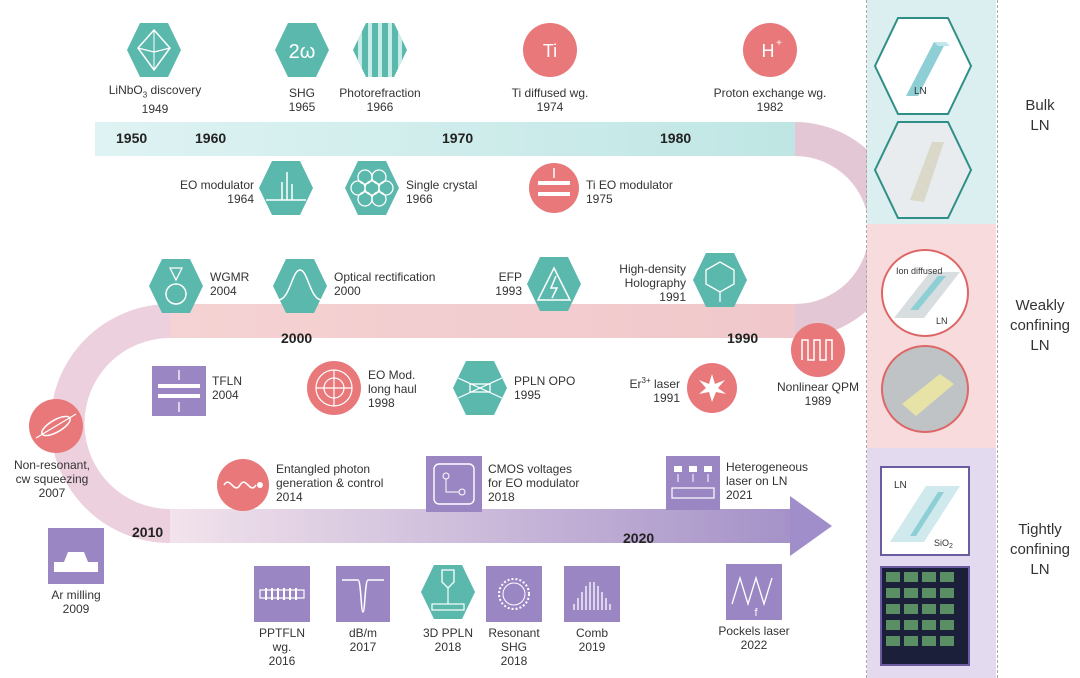  I want to click on event-entangled: Entangled photon generation & control 2014, so click(330, 483).